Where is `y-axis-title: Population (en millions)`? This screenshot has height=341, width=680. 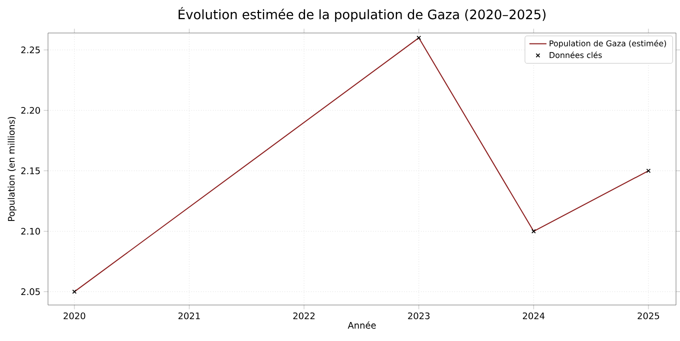
y-axis-title: Population (en millions) is located at coordinates (12, 168).